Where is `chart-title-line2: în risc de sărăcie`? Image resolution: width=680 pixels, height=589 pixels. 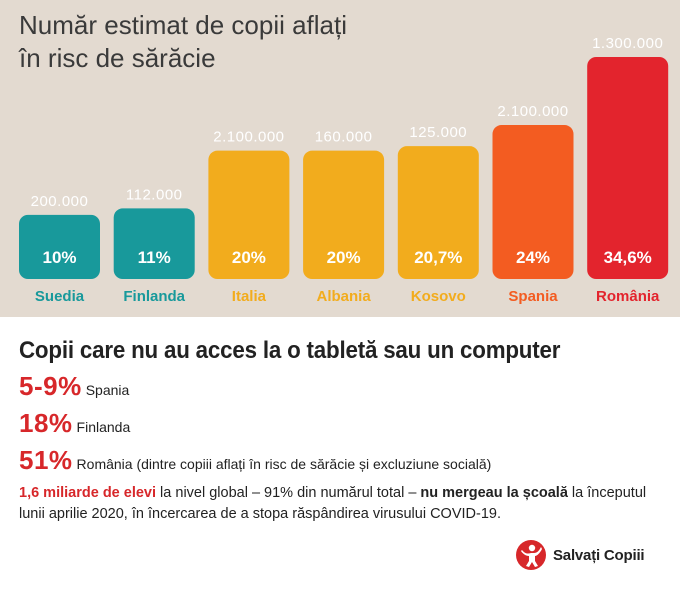
chart-title-line2: în risc de sărăcie is located at coordinates (117, 58).